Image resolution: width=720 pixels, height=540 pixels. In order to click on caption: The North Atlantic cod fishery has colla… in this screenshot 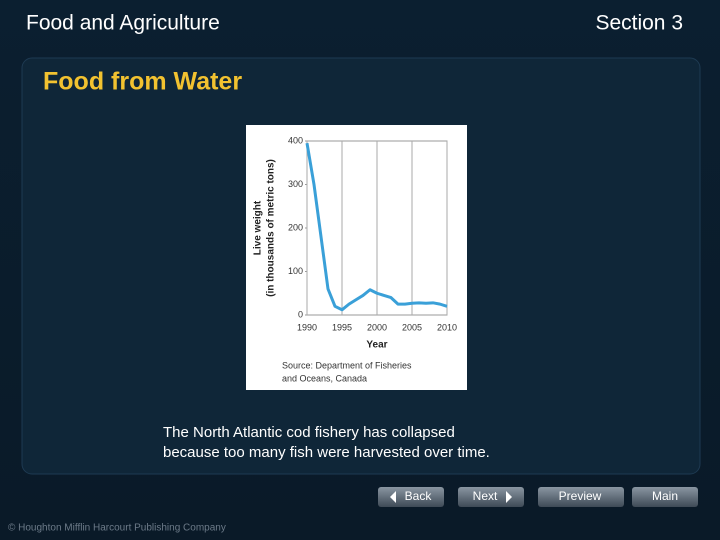, I will do `click(309, 432)`.